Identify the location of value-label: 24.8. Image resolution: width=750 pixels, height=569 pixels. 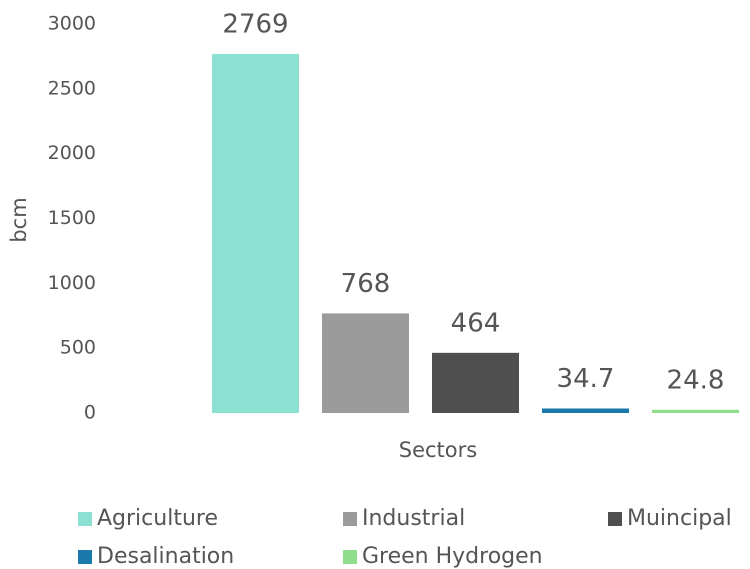
(696, 380).